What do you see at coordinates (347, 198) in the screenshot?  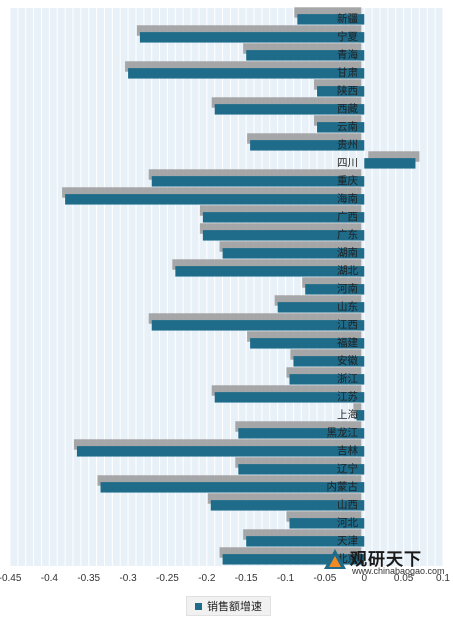 I see `category-label: 海南` at bounding box center [347, 198].